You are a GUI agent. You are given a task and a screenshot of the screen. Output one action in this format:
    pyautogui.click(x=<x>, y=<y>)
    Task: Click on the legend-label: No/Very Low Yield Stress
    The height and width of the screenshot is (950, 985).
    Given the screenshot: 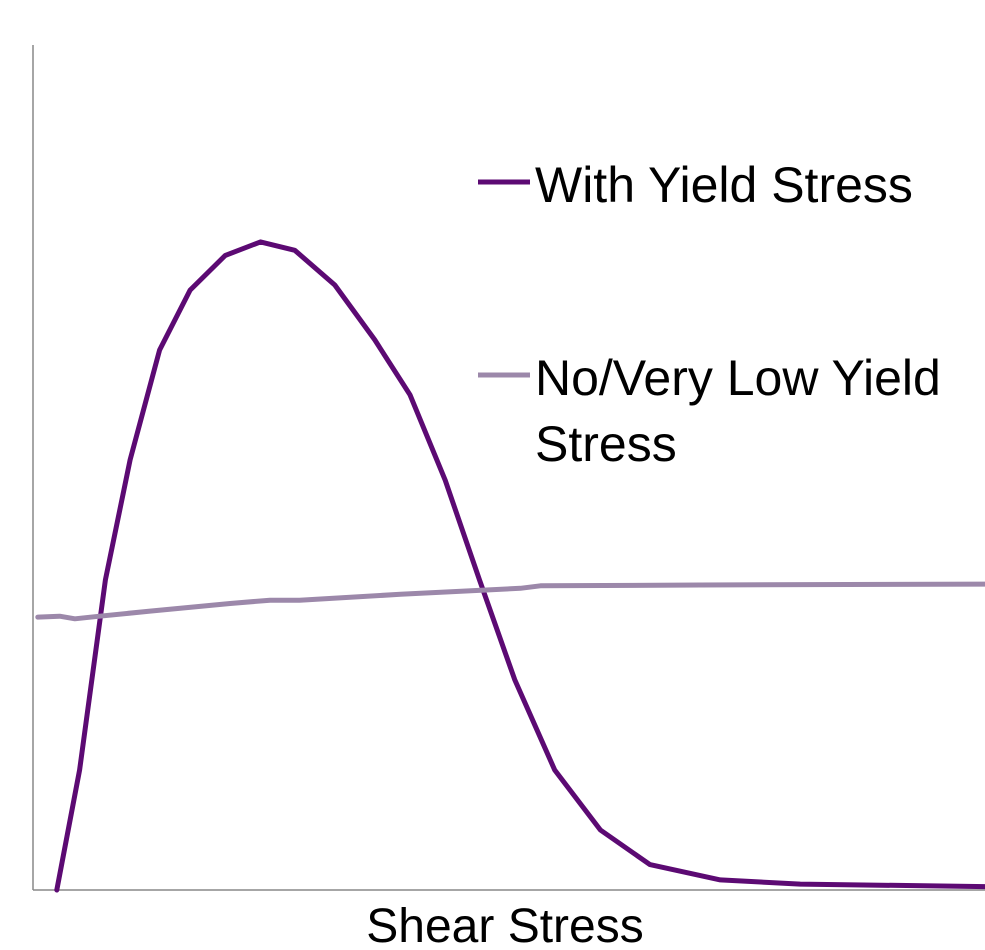 What is the action you would take?
    pyautogui.click(x=738, y=411)
    